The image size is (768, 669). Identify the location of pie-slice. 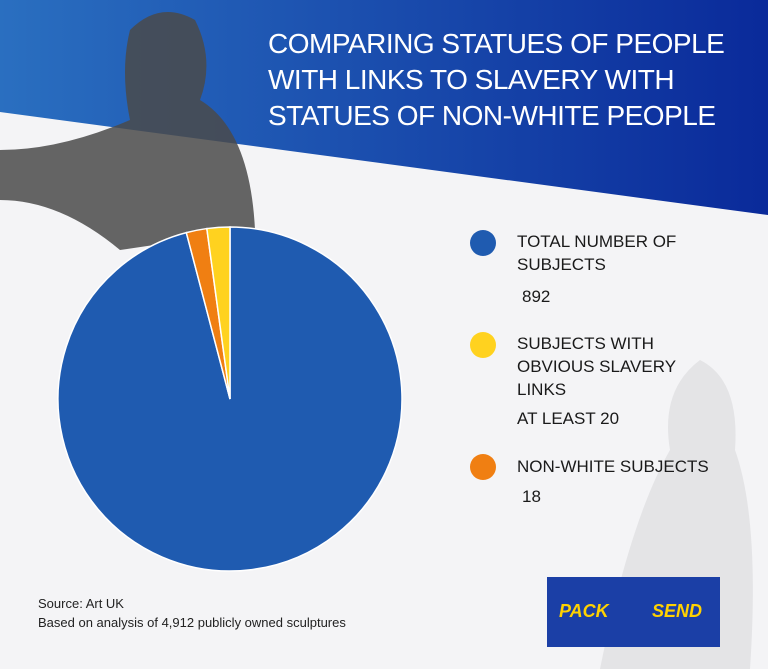
(218, 313).